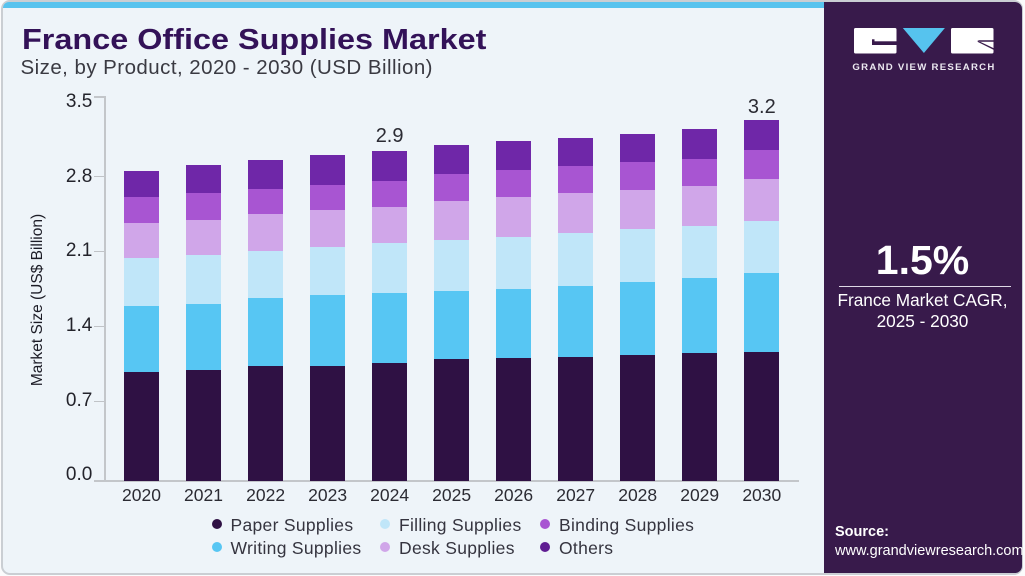 The image size is (1025, 576). Describe the element at coordinates (923, 67) in the screenshot. I see `svg-text: GRAND VIEW RESEARCH` at that location.